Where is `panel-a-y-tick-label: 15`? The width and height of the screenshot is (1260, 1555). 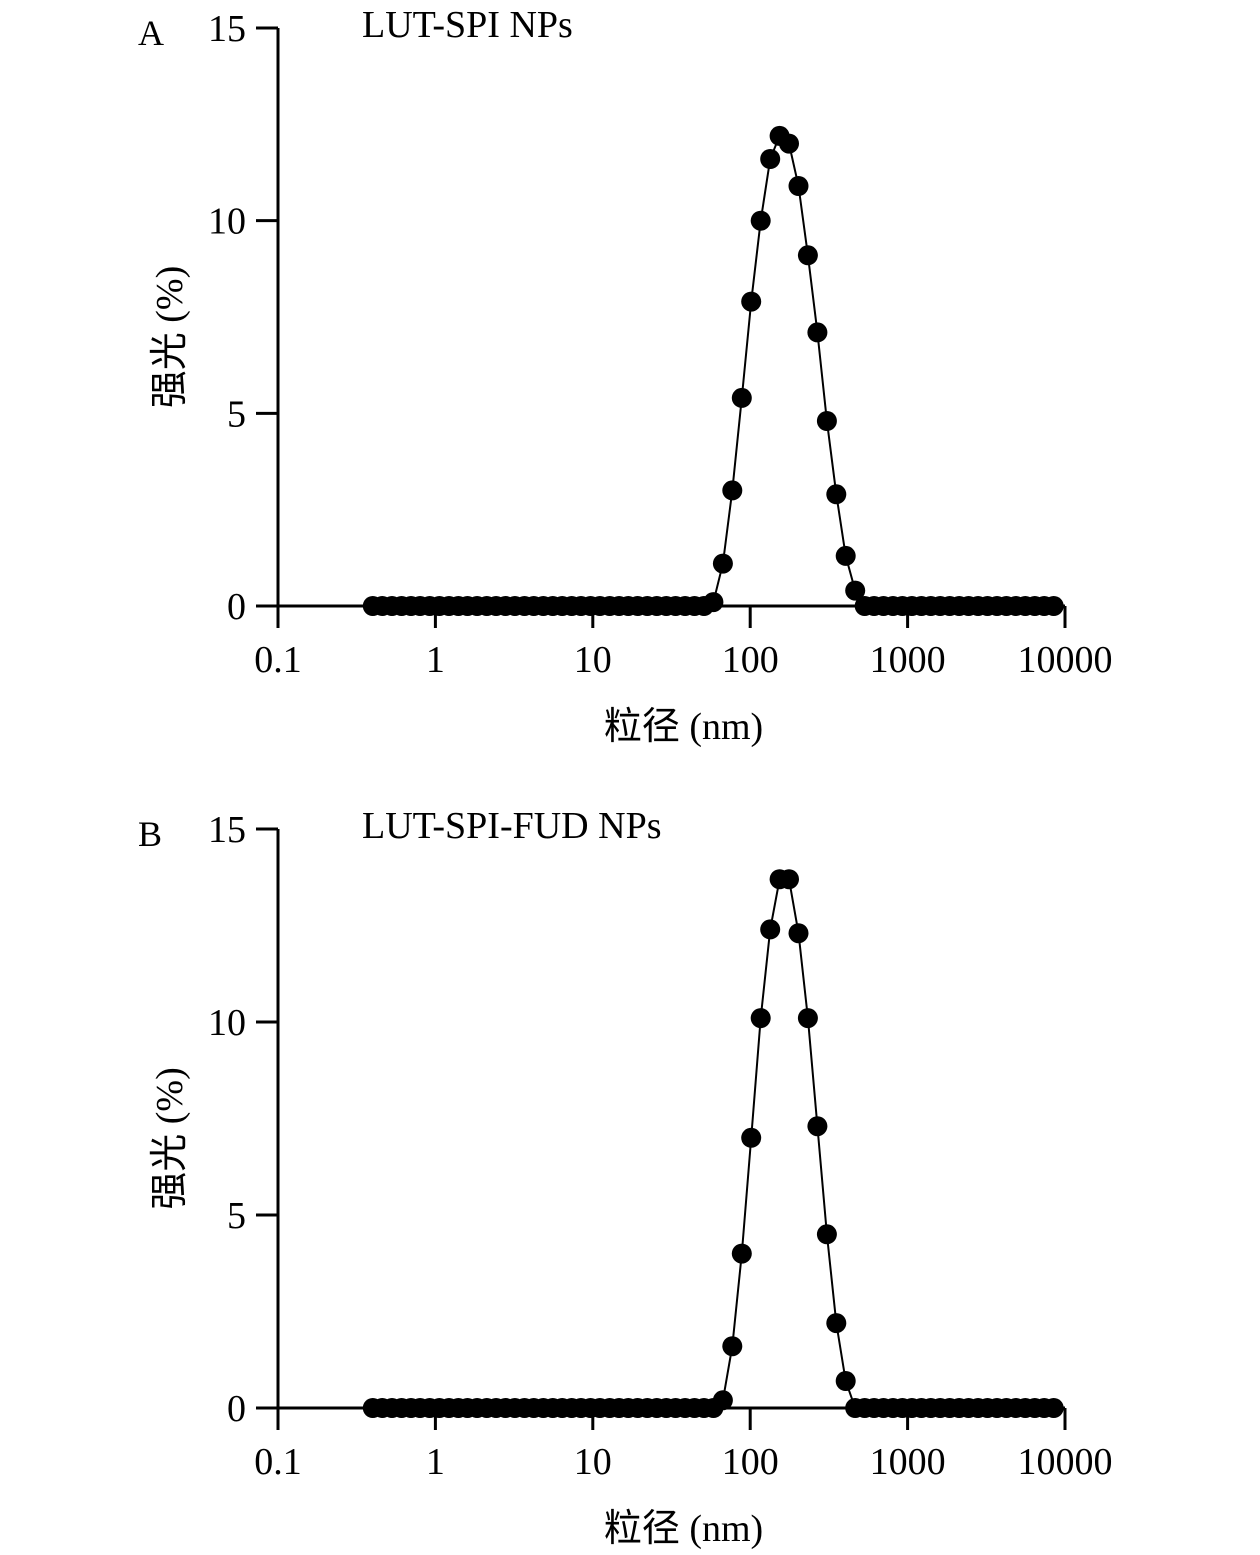 panel-a-y-tick-label: 15 is located at coordinates (227, 29).